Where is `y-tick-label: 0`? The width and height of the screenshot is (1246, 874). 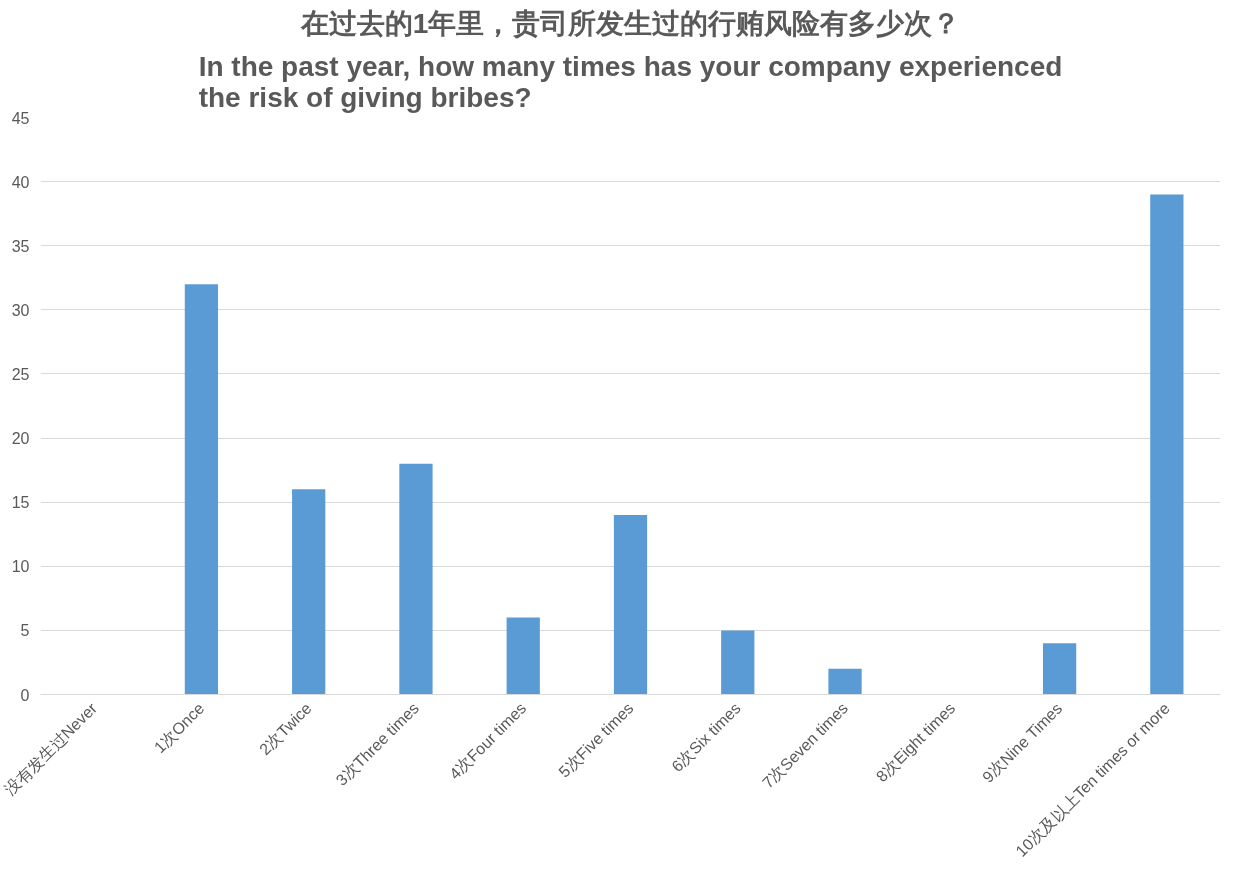 y-tick-label: 0 is located at coordinates (25, 695).